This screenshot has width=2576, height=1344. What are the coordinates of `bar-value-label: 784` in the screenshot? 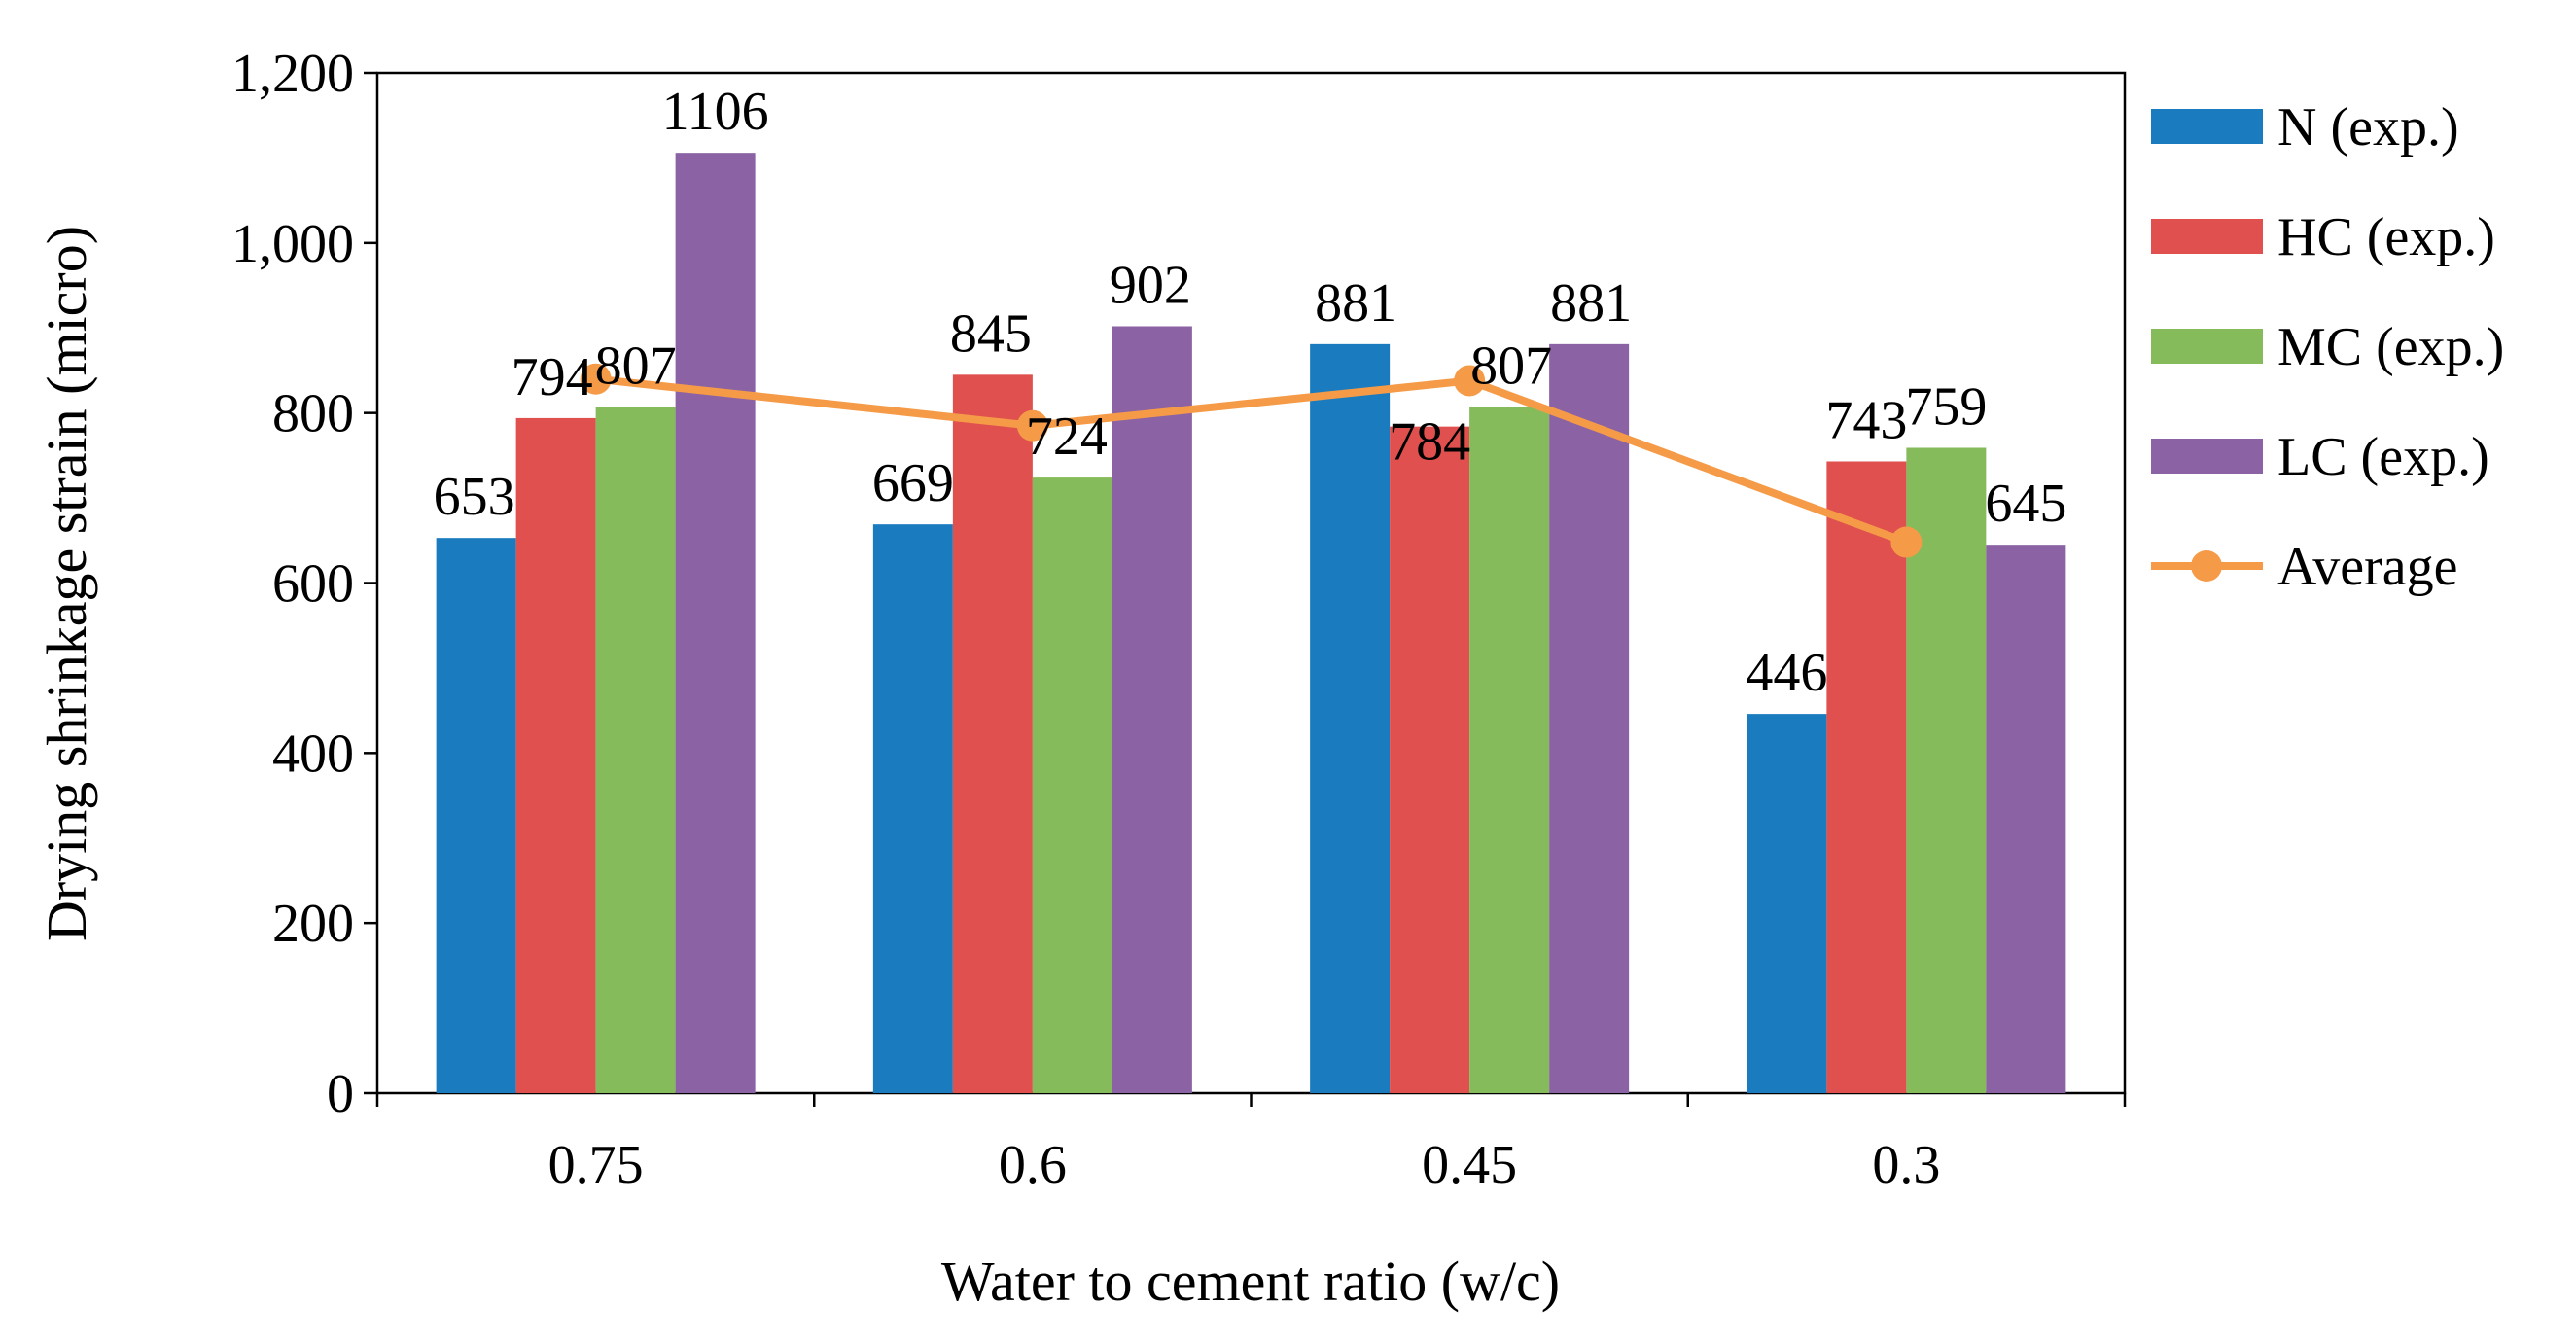 It's located at (1430, 443).